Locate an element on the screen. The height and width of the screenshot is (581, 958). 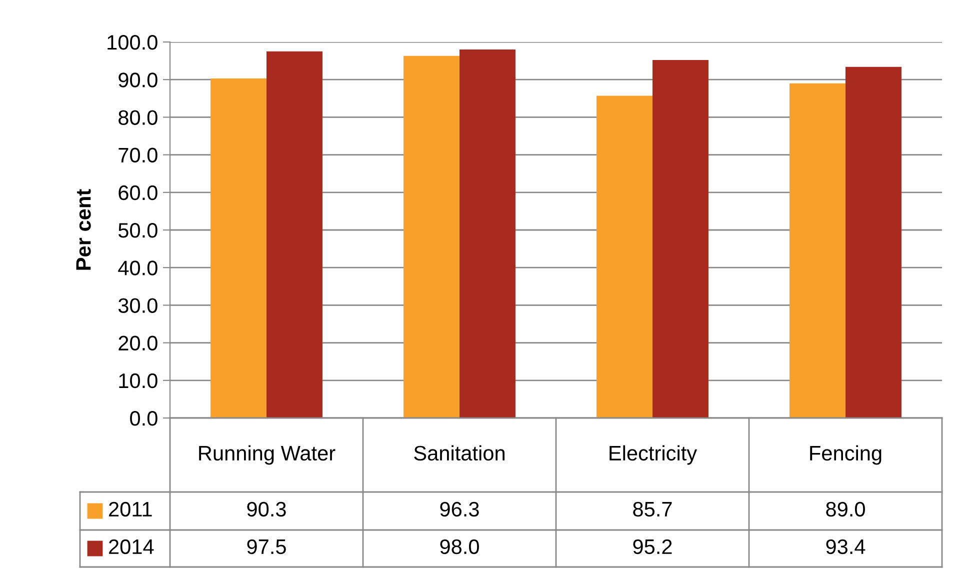
y-tick-label: 60.0 is located at coordinates (138, 192).